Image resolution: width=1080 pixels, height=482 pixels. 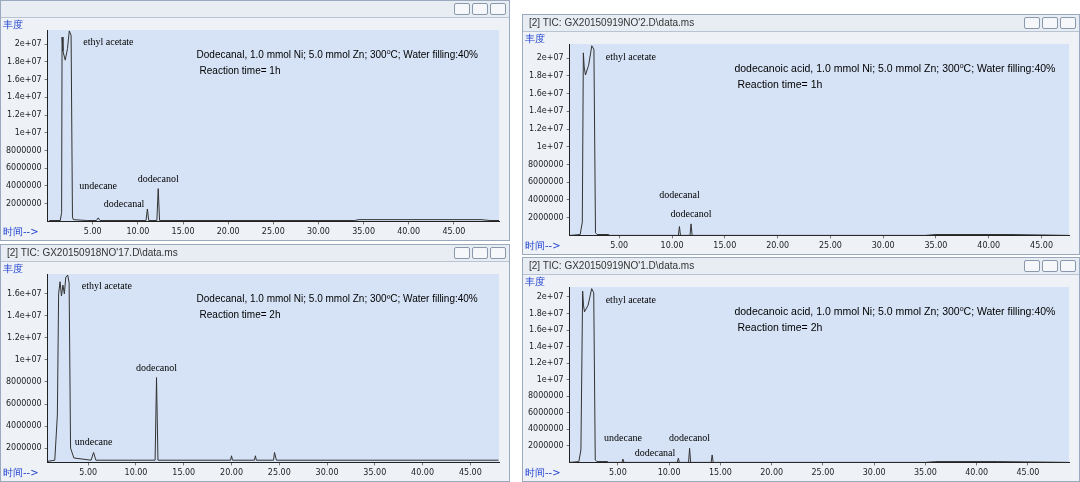 I want to click on chart-title: [2] TIC: GX20150919NO'1.D\data.ms, so click(x=612, y=265).